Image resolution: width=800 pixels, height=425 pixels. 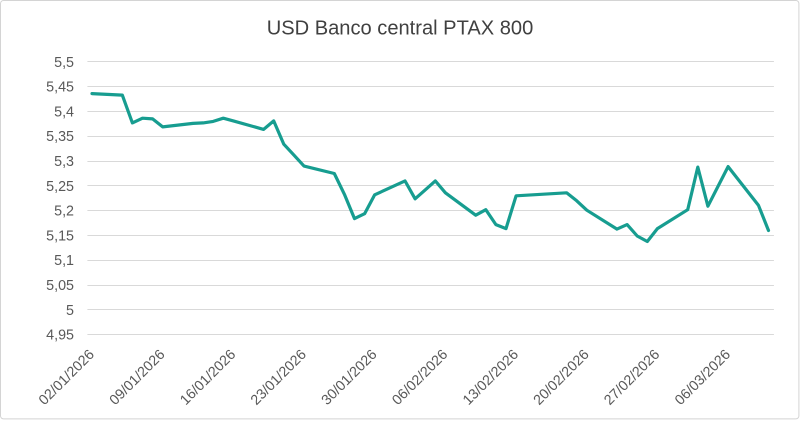 What do you see at coordinates (64, 63) in the screenshot?
I see `svg-text: 5,5` at bounding box center [64, 63].